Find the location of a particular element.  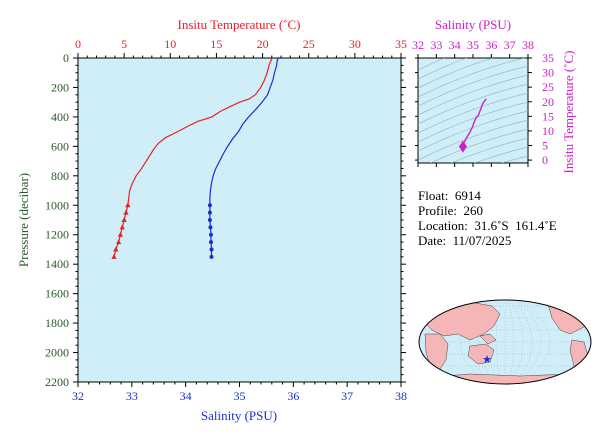

temp-tick-label: 0 is located at coordinates (78, 44).